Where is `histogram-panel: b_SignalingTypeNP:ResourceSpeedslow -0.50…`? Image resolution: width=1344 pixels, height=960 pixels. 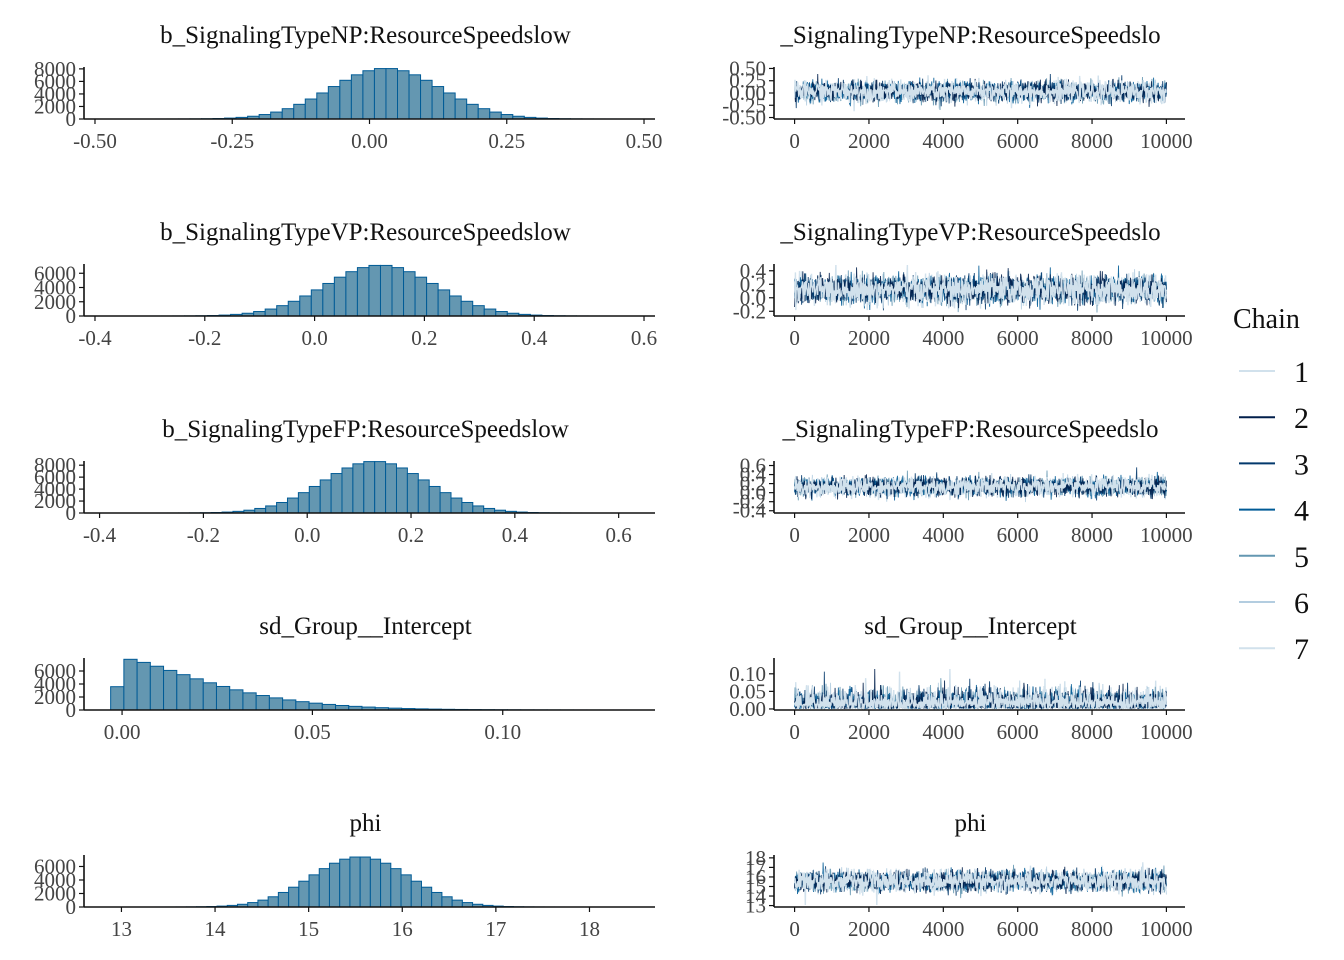
histogram-panel: b_SignalingTypeNP:ResourceSpeedslow -0.50… is located at coordinates (348, 87).